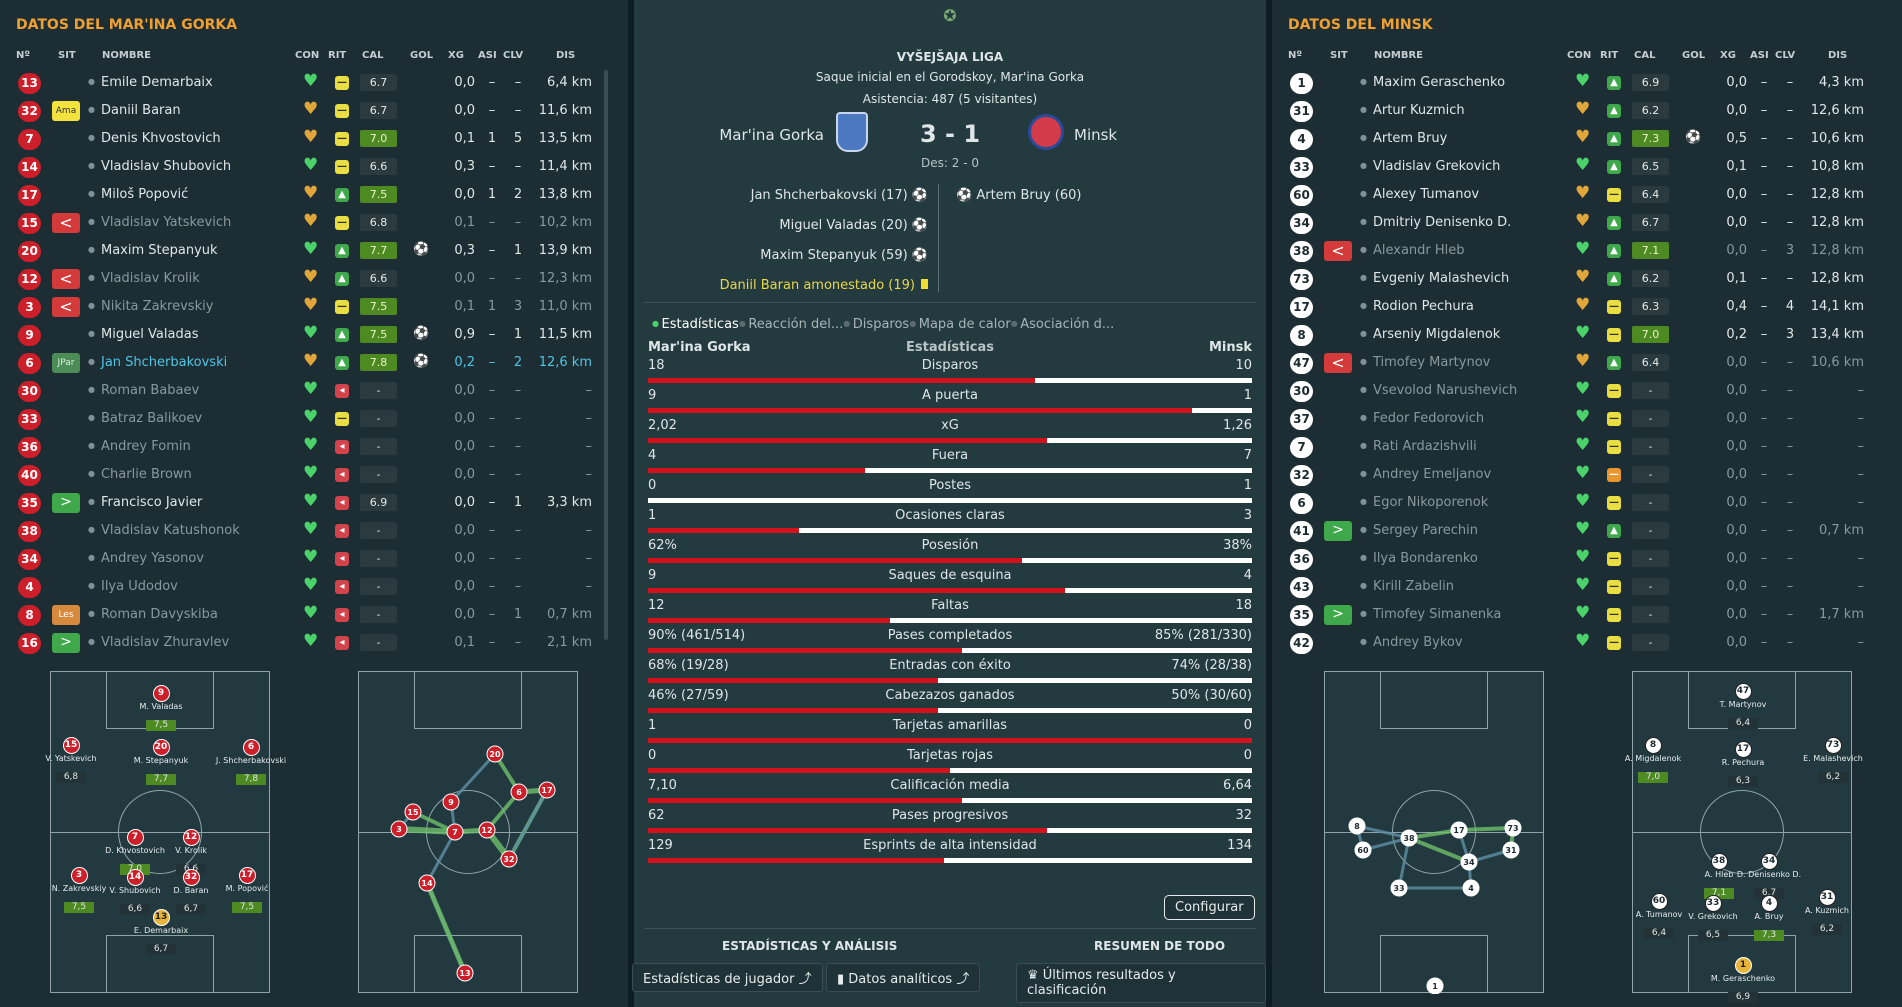  I want to click on player-row: 36Ilya Bondarenko♥—-0,0–––, so click(1581, 559).